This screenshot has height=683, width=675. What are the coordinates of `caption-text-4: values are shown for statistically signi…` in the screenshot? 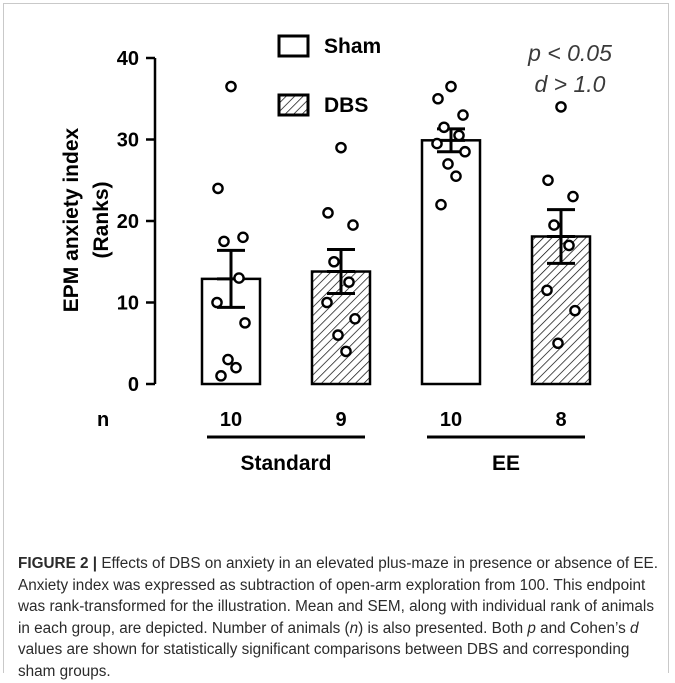 It's located at (324, 660).